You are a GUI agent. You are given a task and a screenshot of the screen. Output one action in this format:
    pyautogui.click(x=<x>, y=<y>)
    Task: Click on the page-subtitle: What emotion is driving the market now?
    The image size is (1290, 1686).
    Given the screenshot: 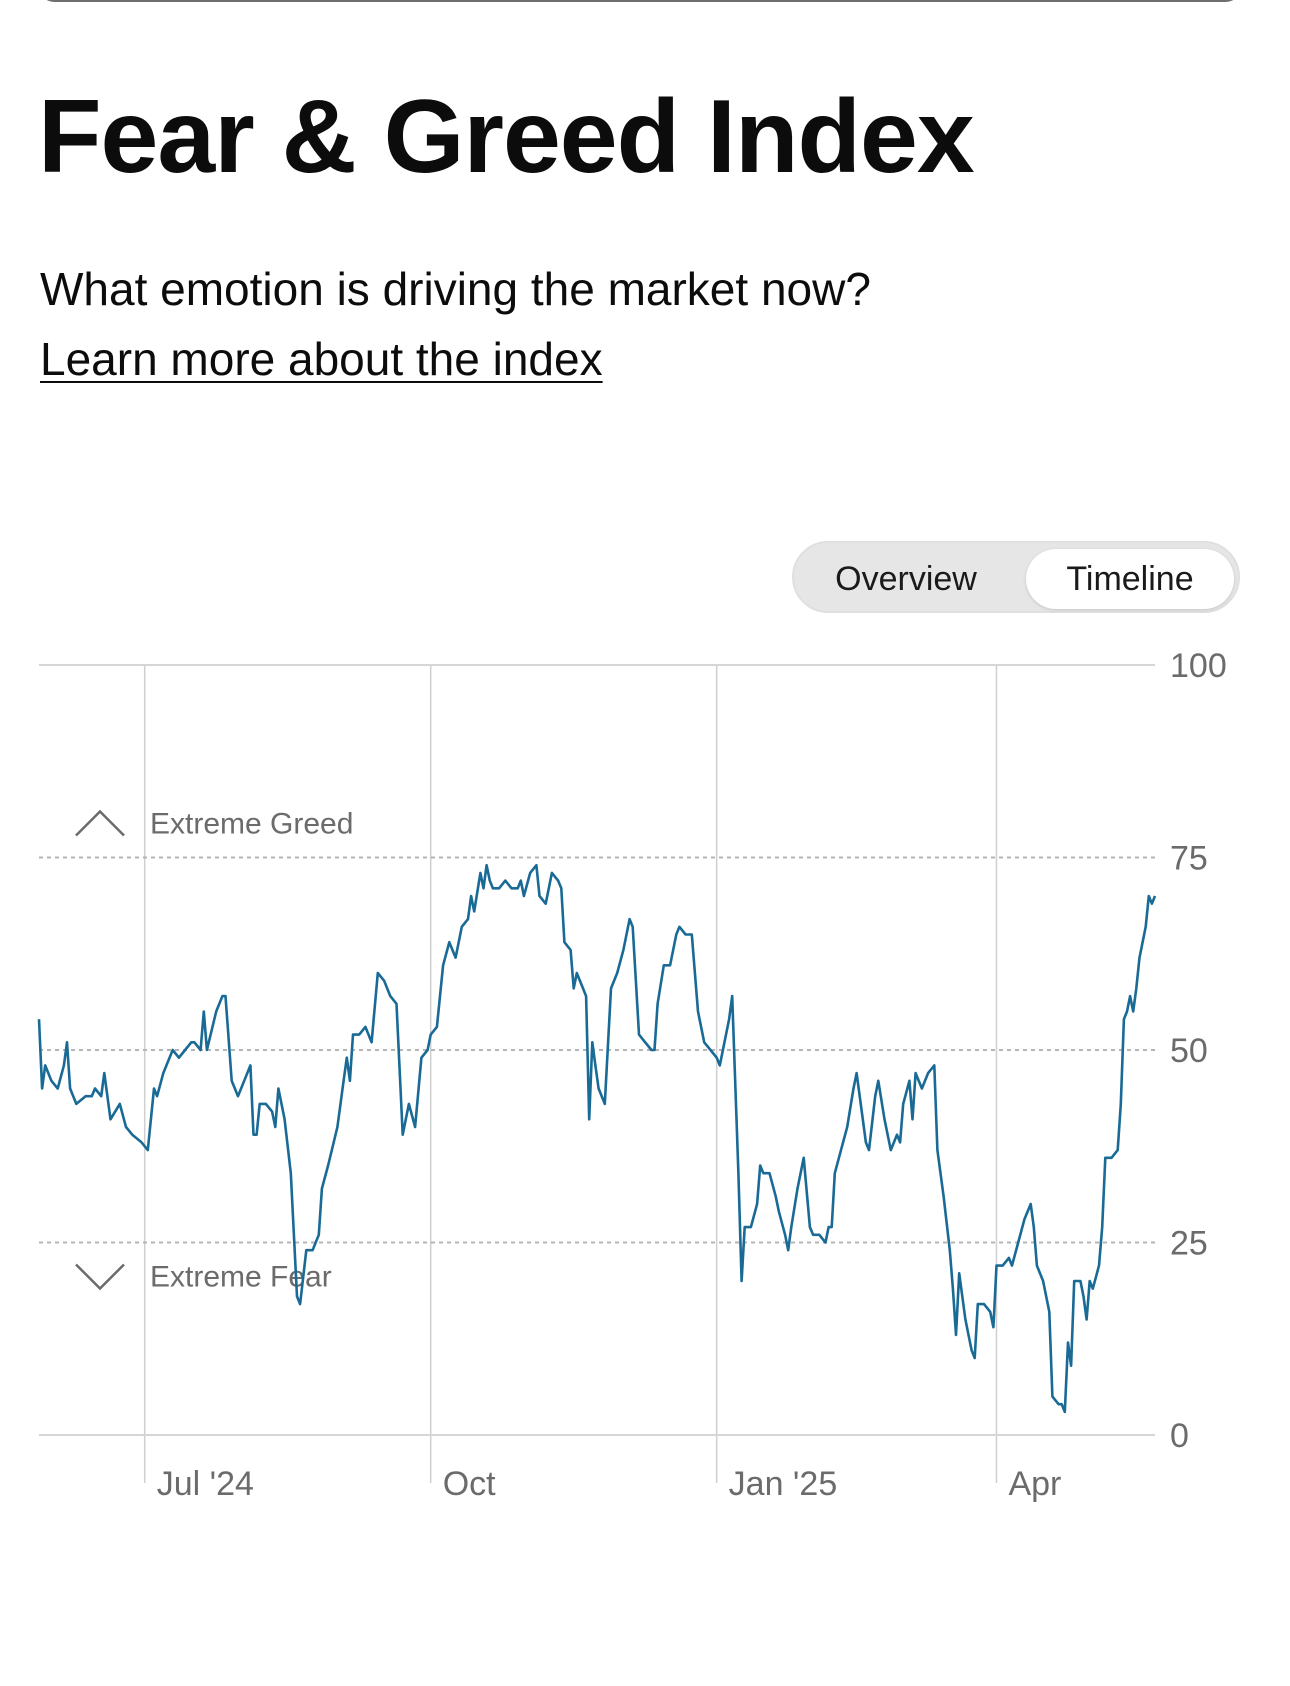 What is the action you would take?
    pyautogui.click(x=455, y=289)
    